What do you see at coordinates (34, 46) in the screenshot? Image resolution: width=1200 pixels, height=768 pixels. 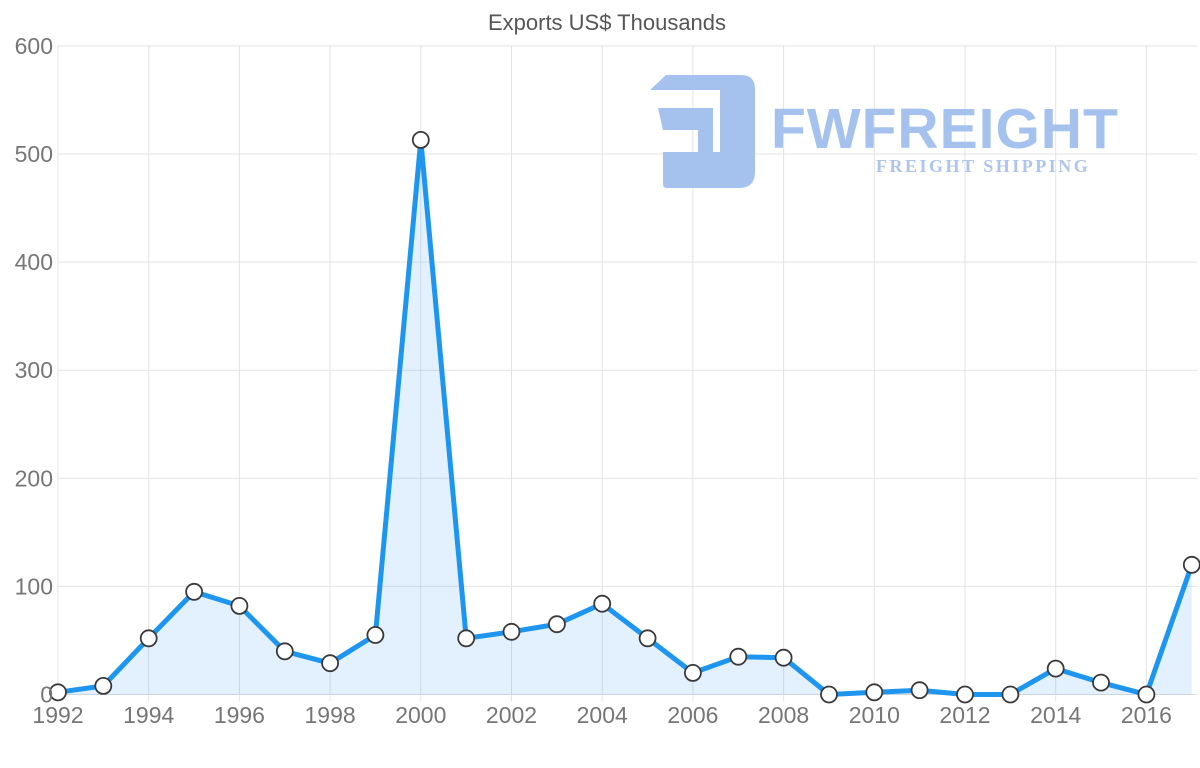 I see `y-tick-label: 600` at bounding box center [34, 46].